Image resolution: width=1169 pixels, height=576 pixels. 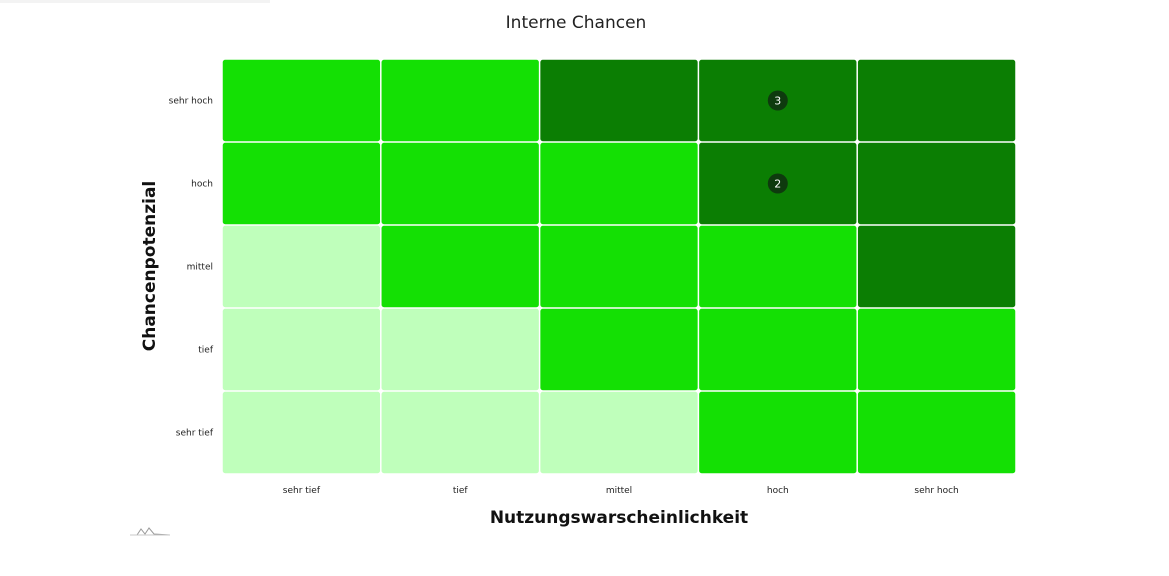 I want to click on heatmap-cell-sehr-hoch-sehr-hoch, so click(x=936, y=100).